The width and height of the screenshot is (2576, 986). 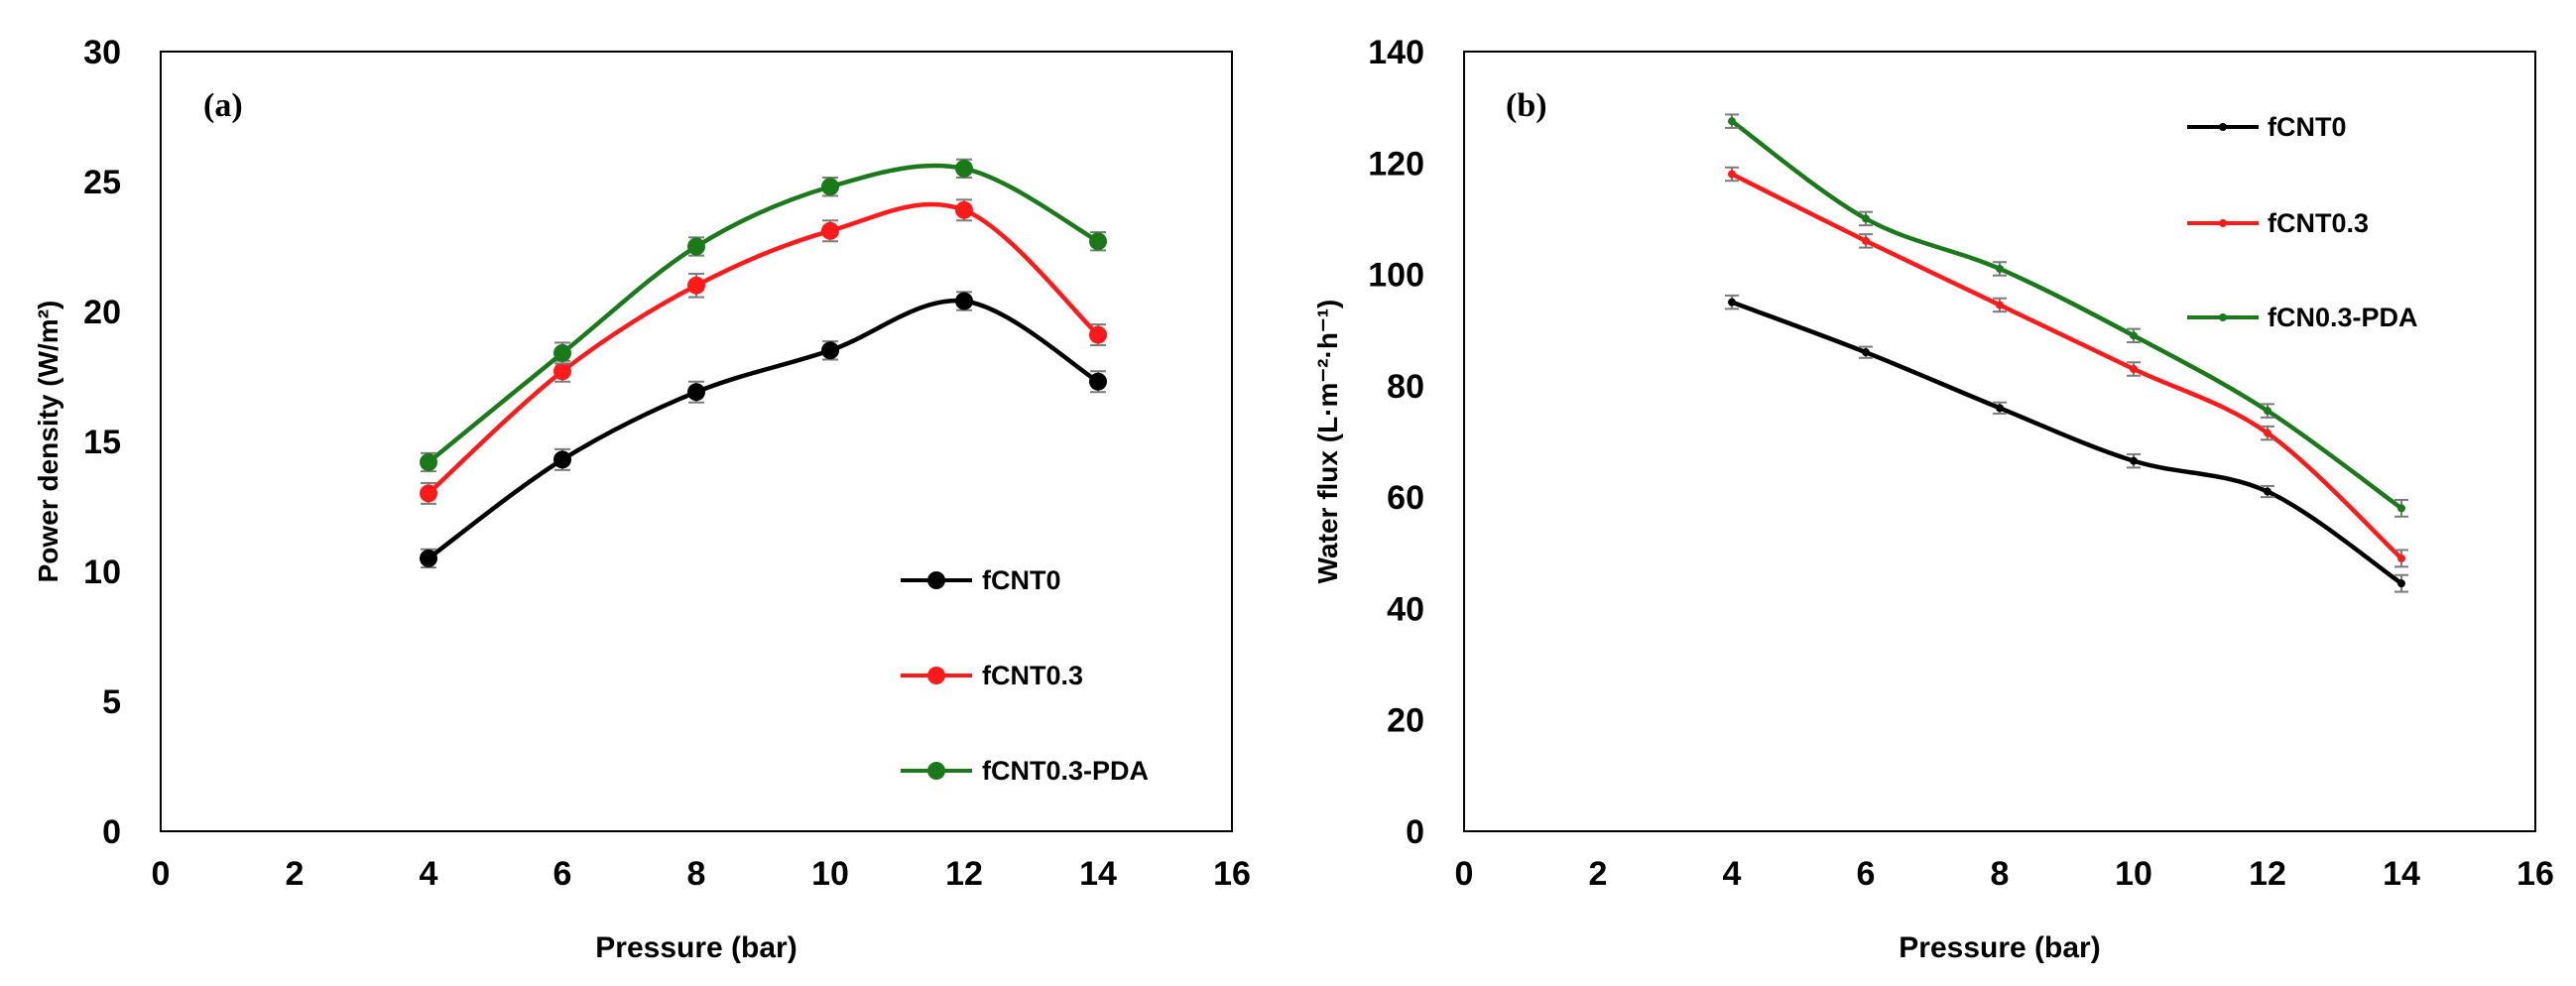 I want to click on series-3-a, so click(x=763, y=315).